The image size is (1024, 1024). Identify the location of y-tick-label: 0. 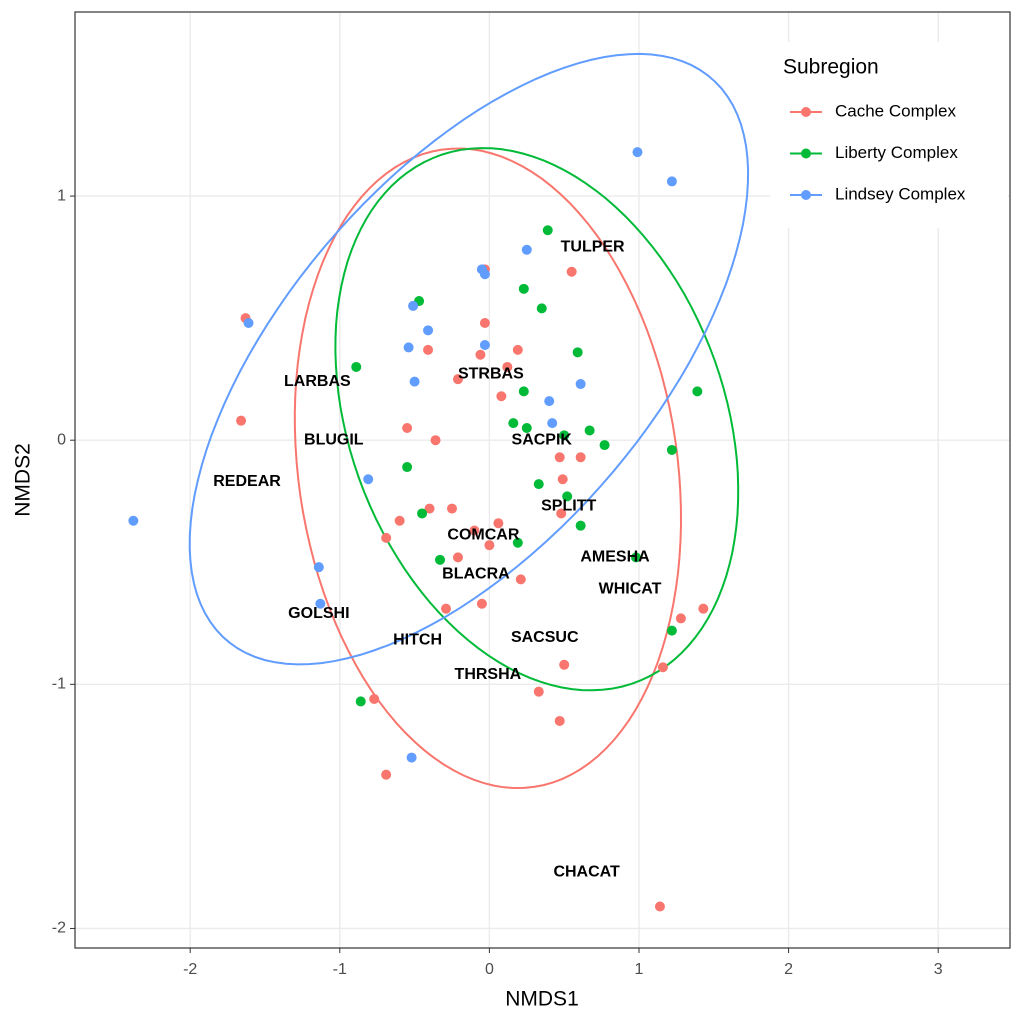
(61, 439).